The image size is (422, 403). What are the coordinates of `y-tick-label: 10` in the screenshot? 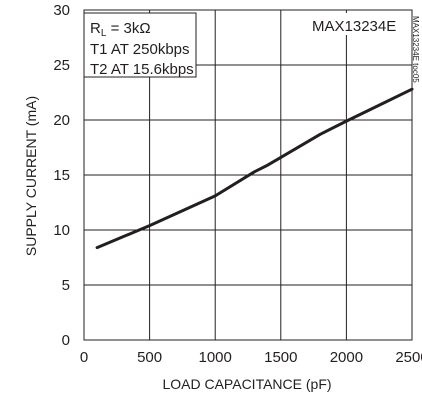 It's located at (61, 230).